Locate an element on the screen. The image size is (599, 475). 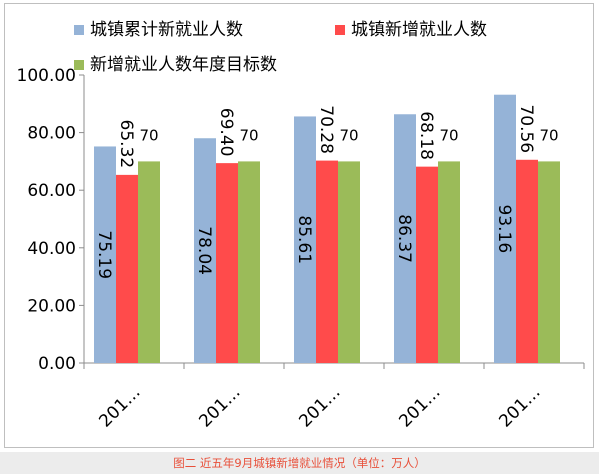
y-tick-label: 0.00 is located at coordinates (57, 364).